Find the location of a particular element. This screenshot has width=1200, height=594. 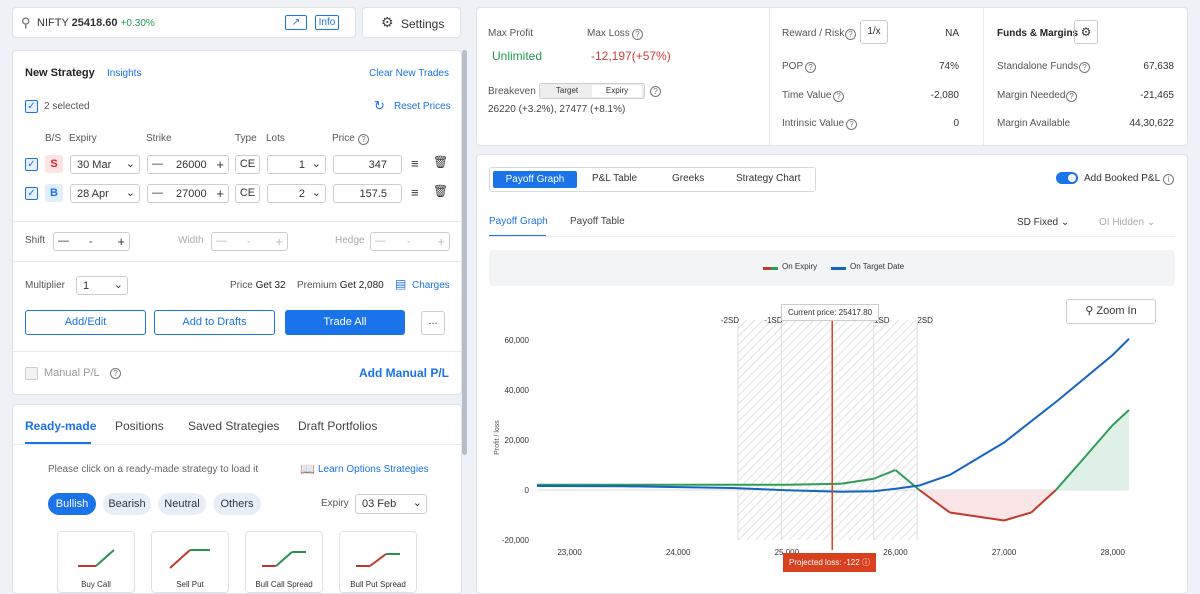

width-stepper: — - + is located at coordinates (249, 241).